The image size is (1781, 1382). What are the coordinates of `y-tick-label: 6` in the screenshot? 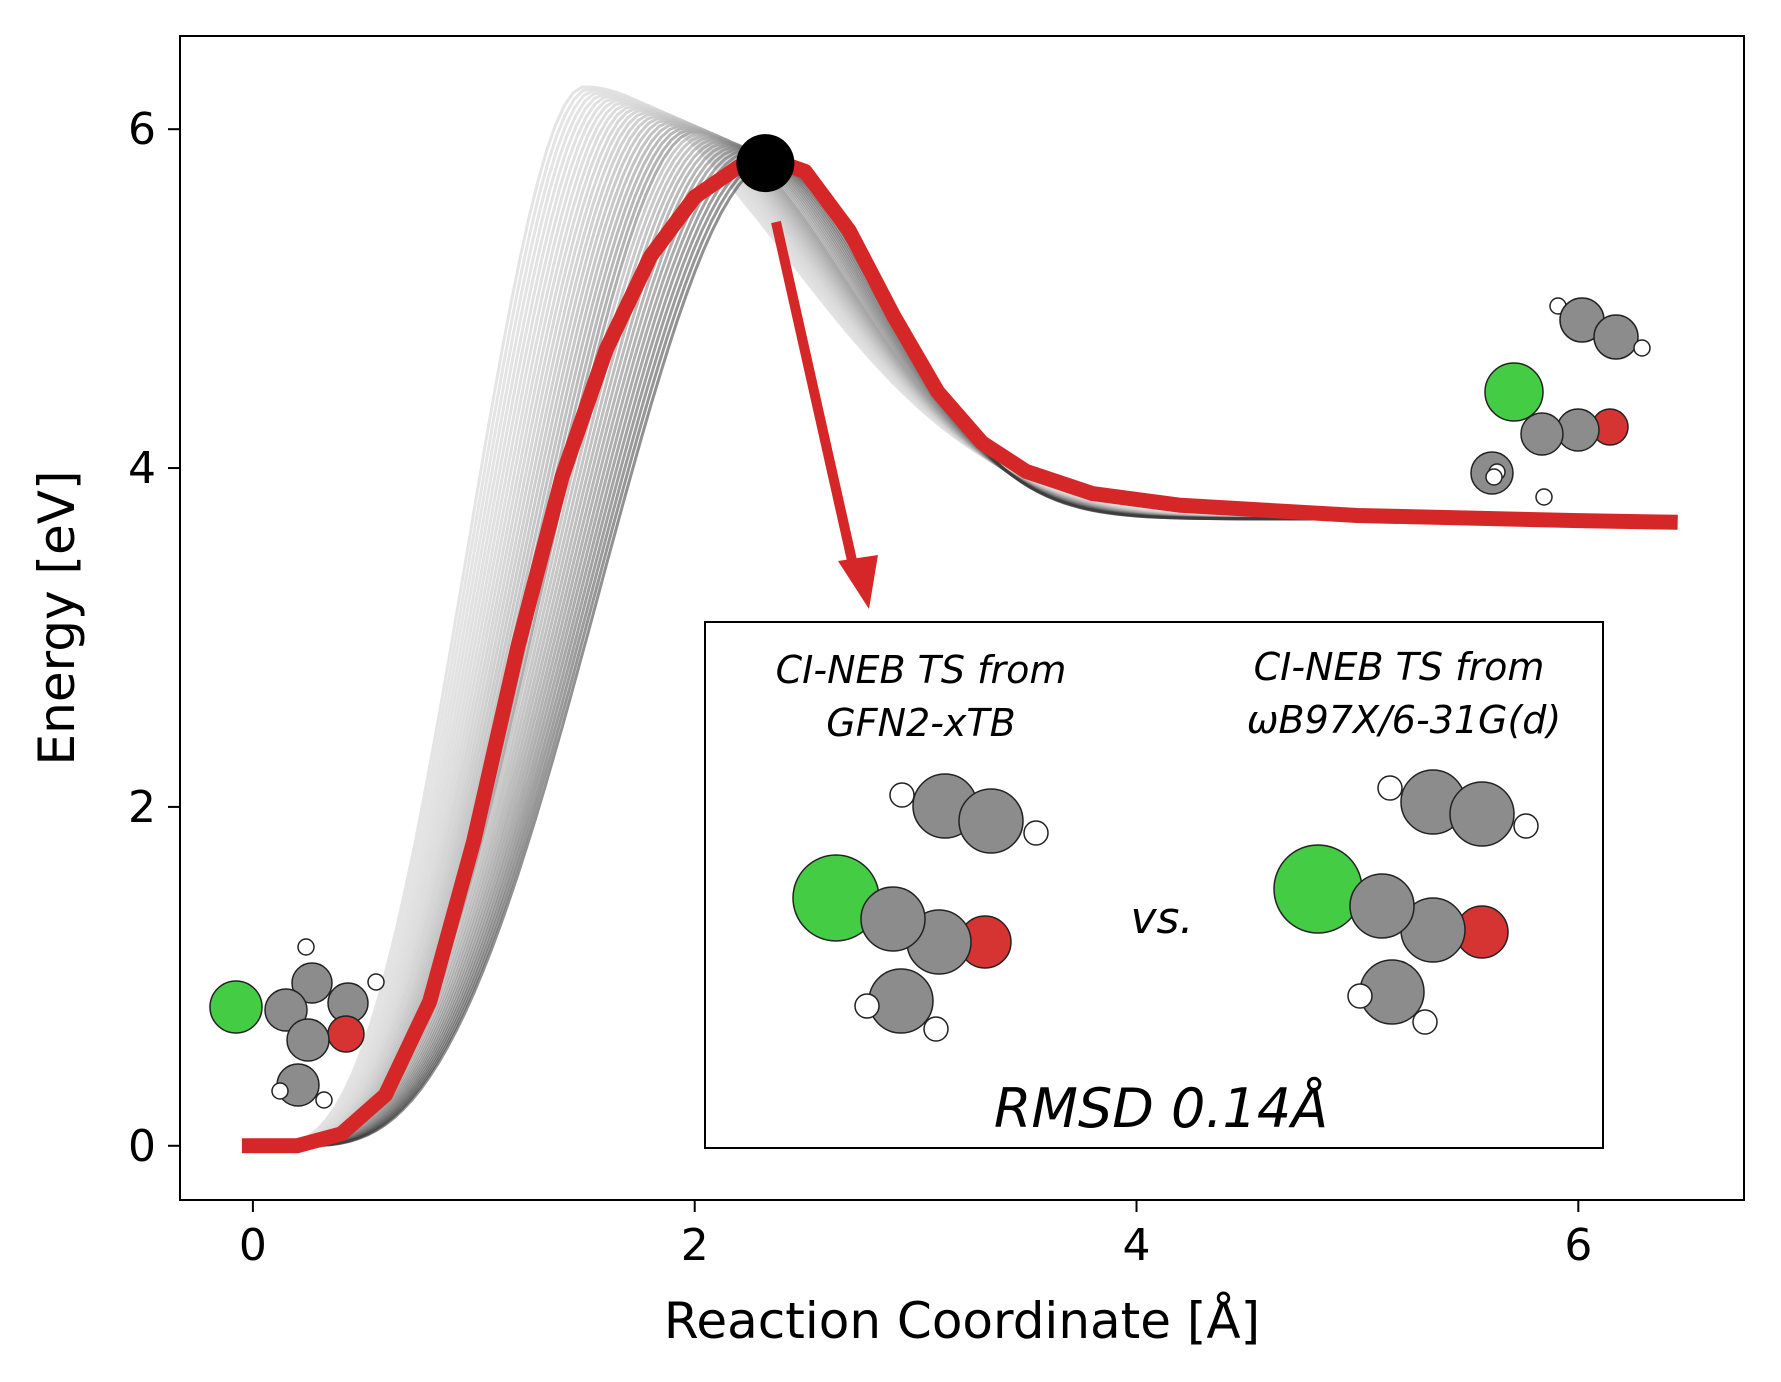 It's located at (142, 129).